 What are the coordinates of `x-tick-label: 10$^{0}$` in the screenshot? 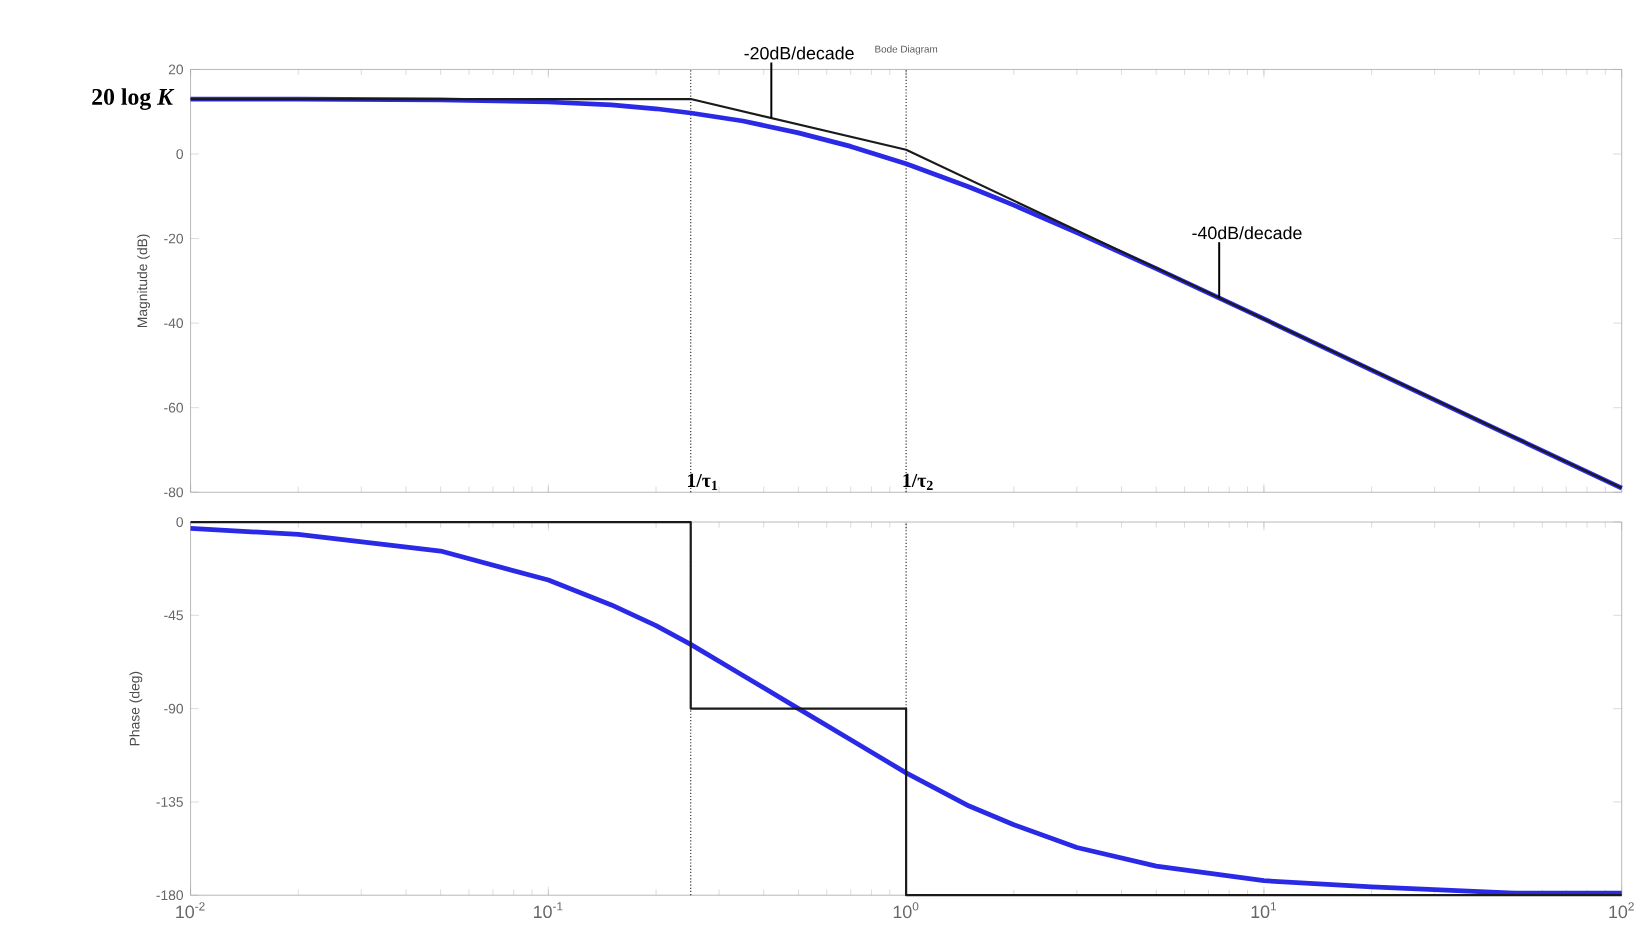 It's located at (906, 909).